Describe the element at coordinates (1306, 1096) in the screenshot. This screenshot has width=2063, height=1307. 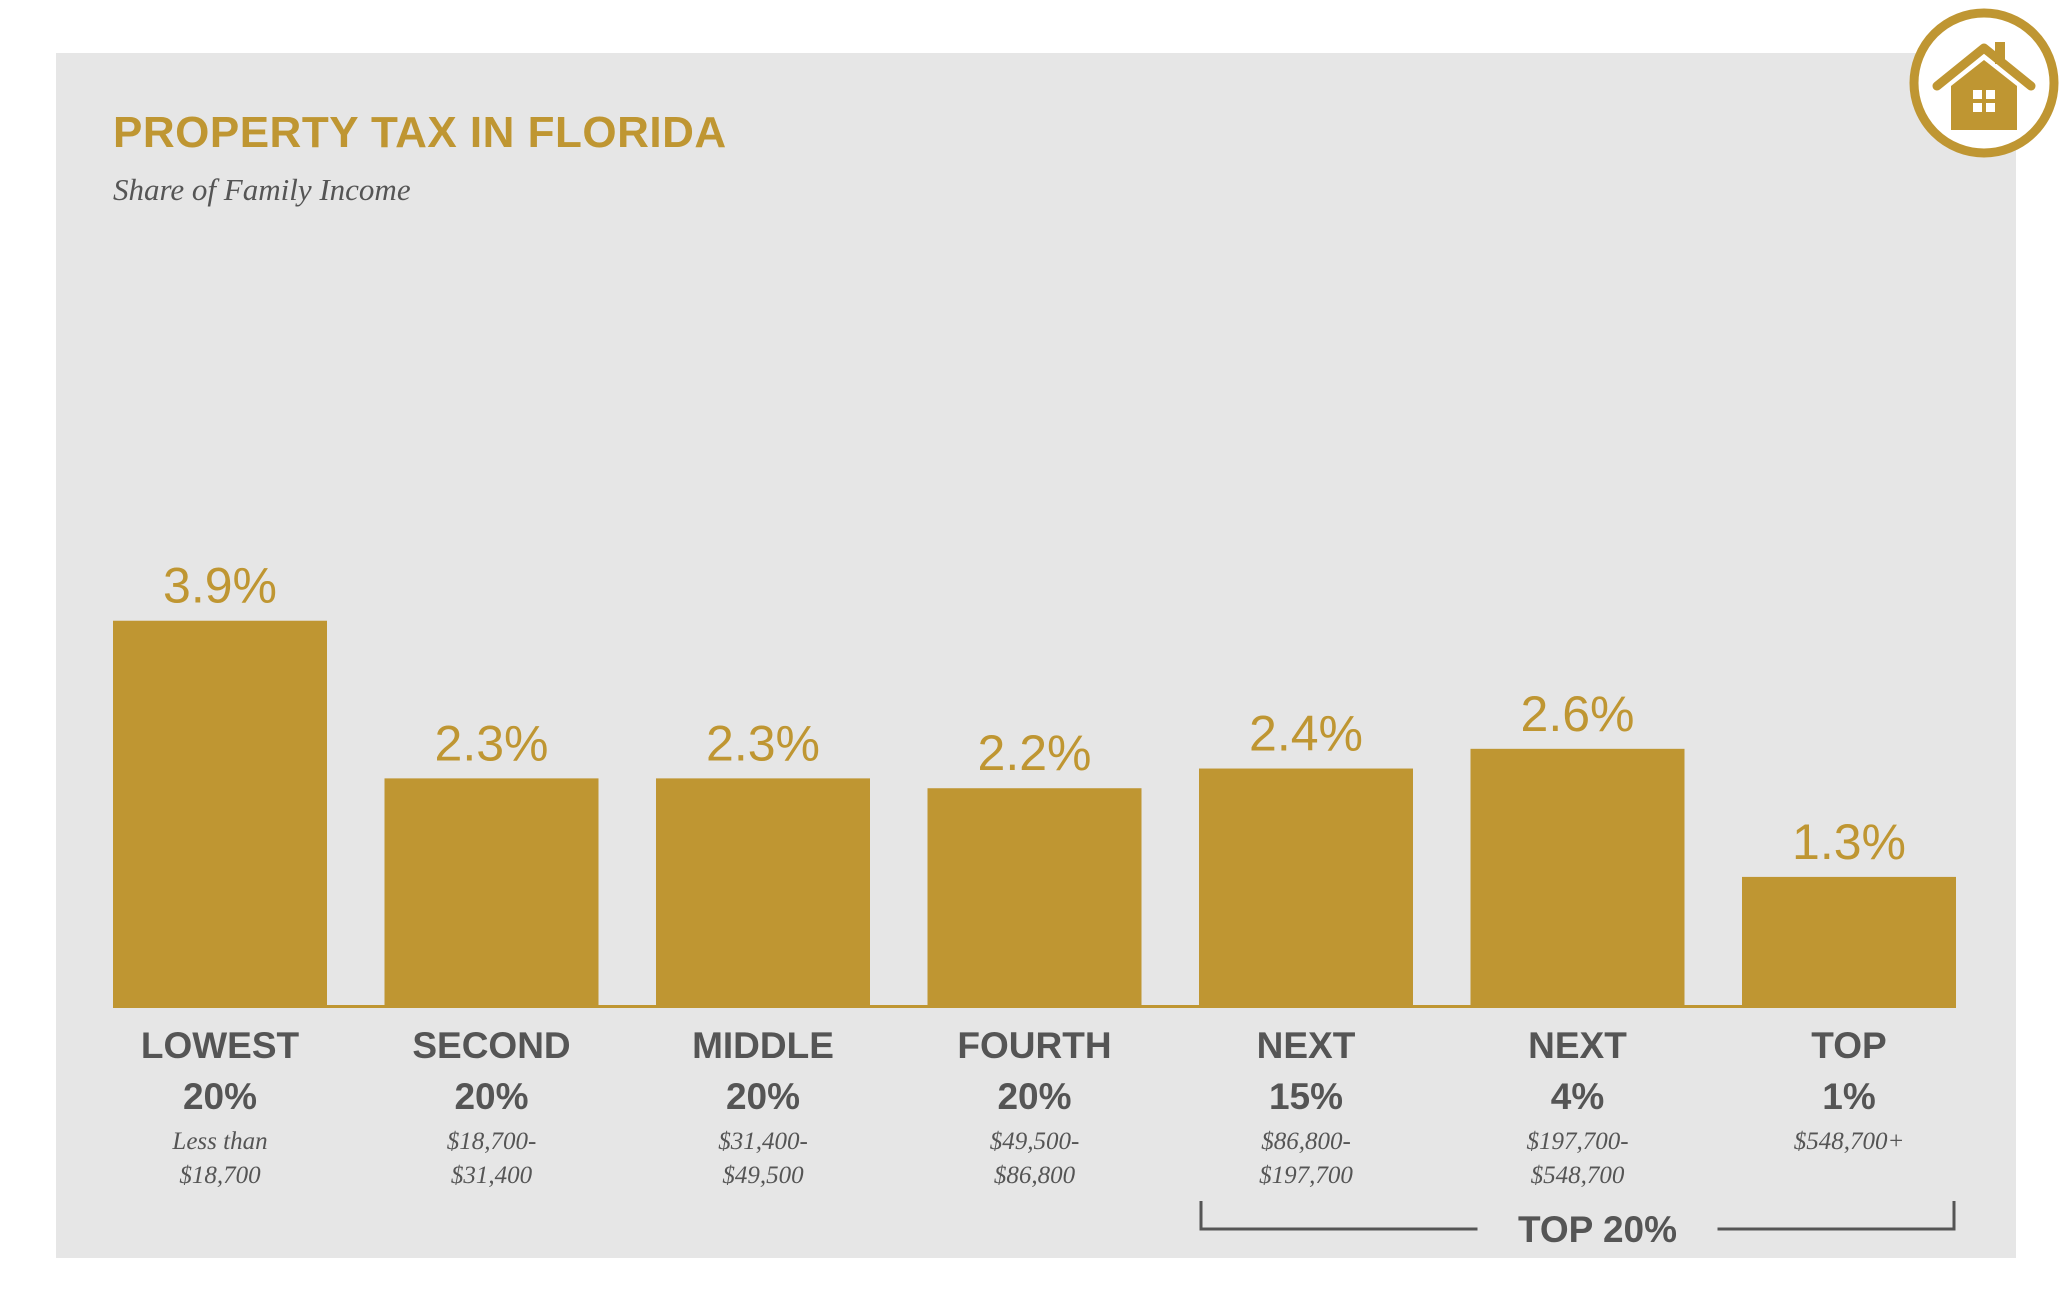
I see `tick-label: 15%` at that location.